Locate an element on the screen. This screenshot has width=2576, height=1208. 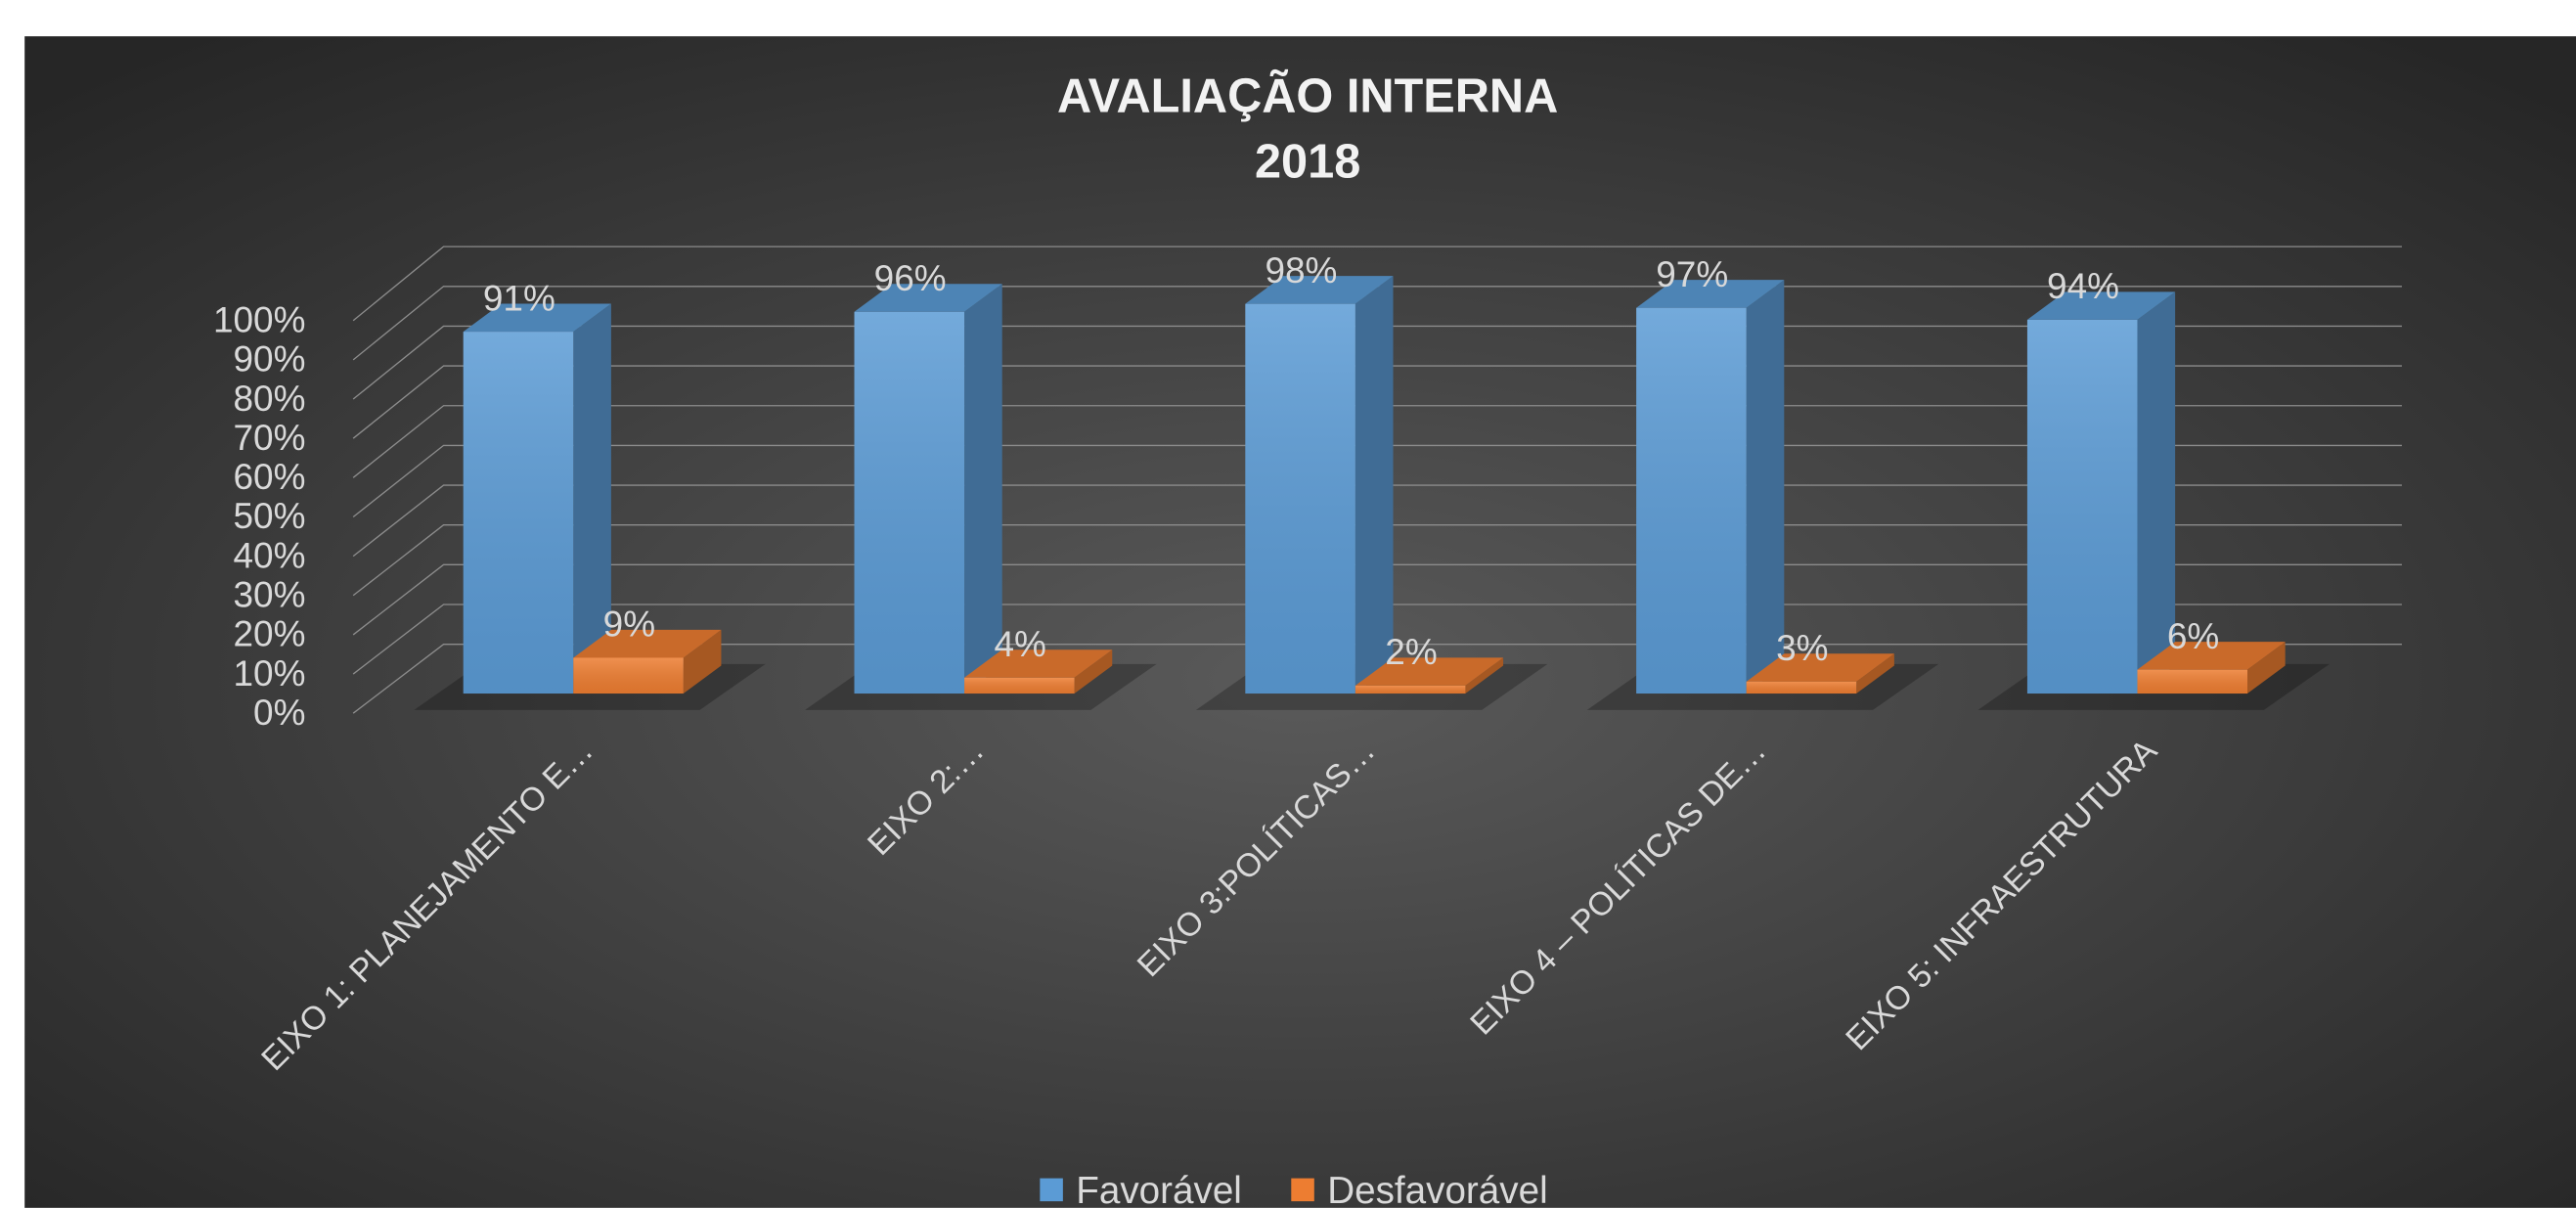
legend-label: Favorável is located at coordinates (1159, 1189).